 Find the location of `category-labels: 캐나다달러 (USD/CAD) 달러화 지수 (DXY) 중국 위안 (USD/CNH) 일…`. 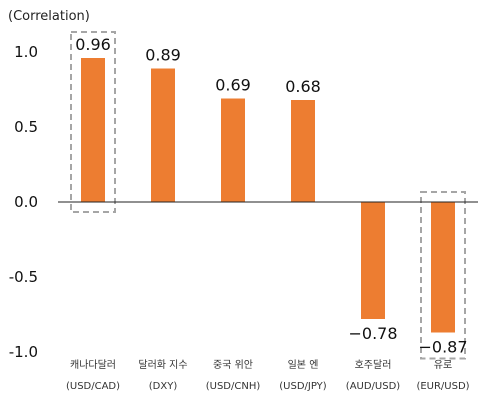

category-labels: 캐나다달러 (USD/CAD) 달러화 지수 (DXY) 중국 위안 (USD/CNH) 일… is located at coordinates (268, 375).